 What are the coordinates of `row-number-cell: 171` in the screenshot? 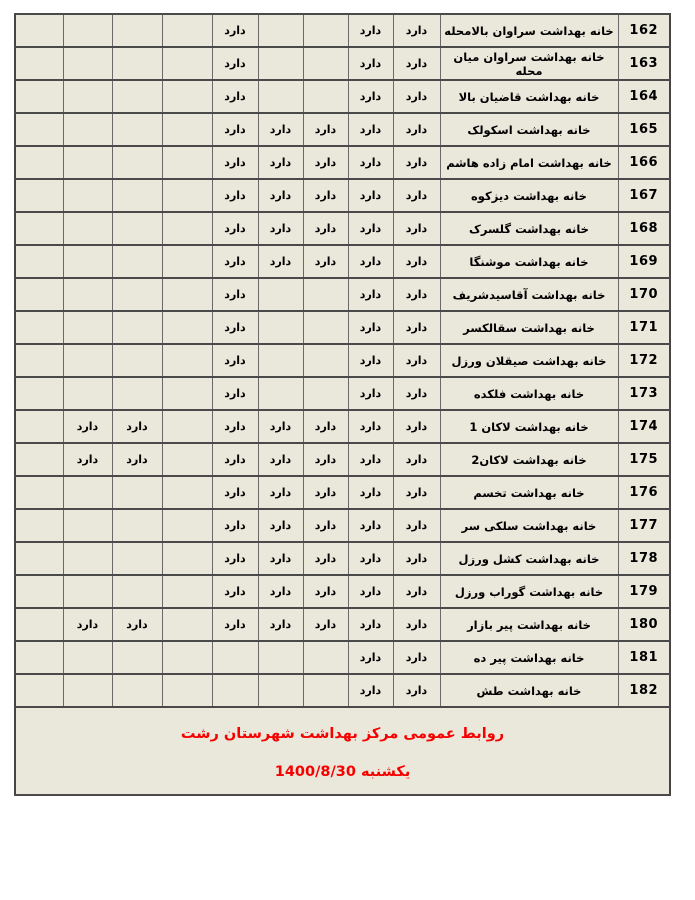 It's located at (644, 327).